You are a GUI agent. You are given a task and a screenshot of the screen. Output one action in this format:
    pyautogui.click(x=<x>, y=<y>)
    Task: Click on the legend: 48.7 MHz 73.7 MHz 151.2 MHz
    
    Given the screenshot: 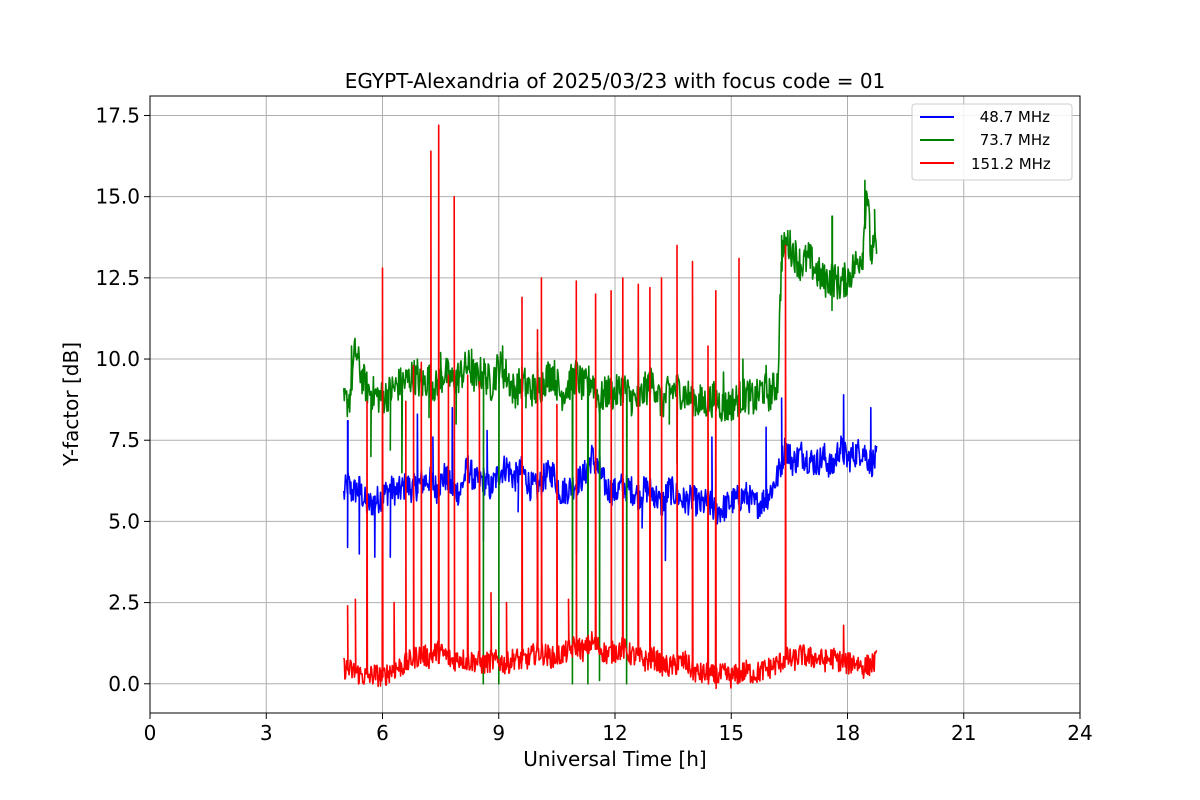 What is the action you would take?
    pyautogui.click(x=992, y=142)
    